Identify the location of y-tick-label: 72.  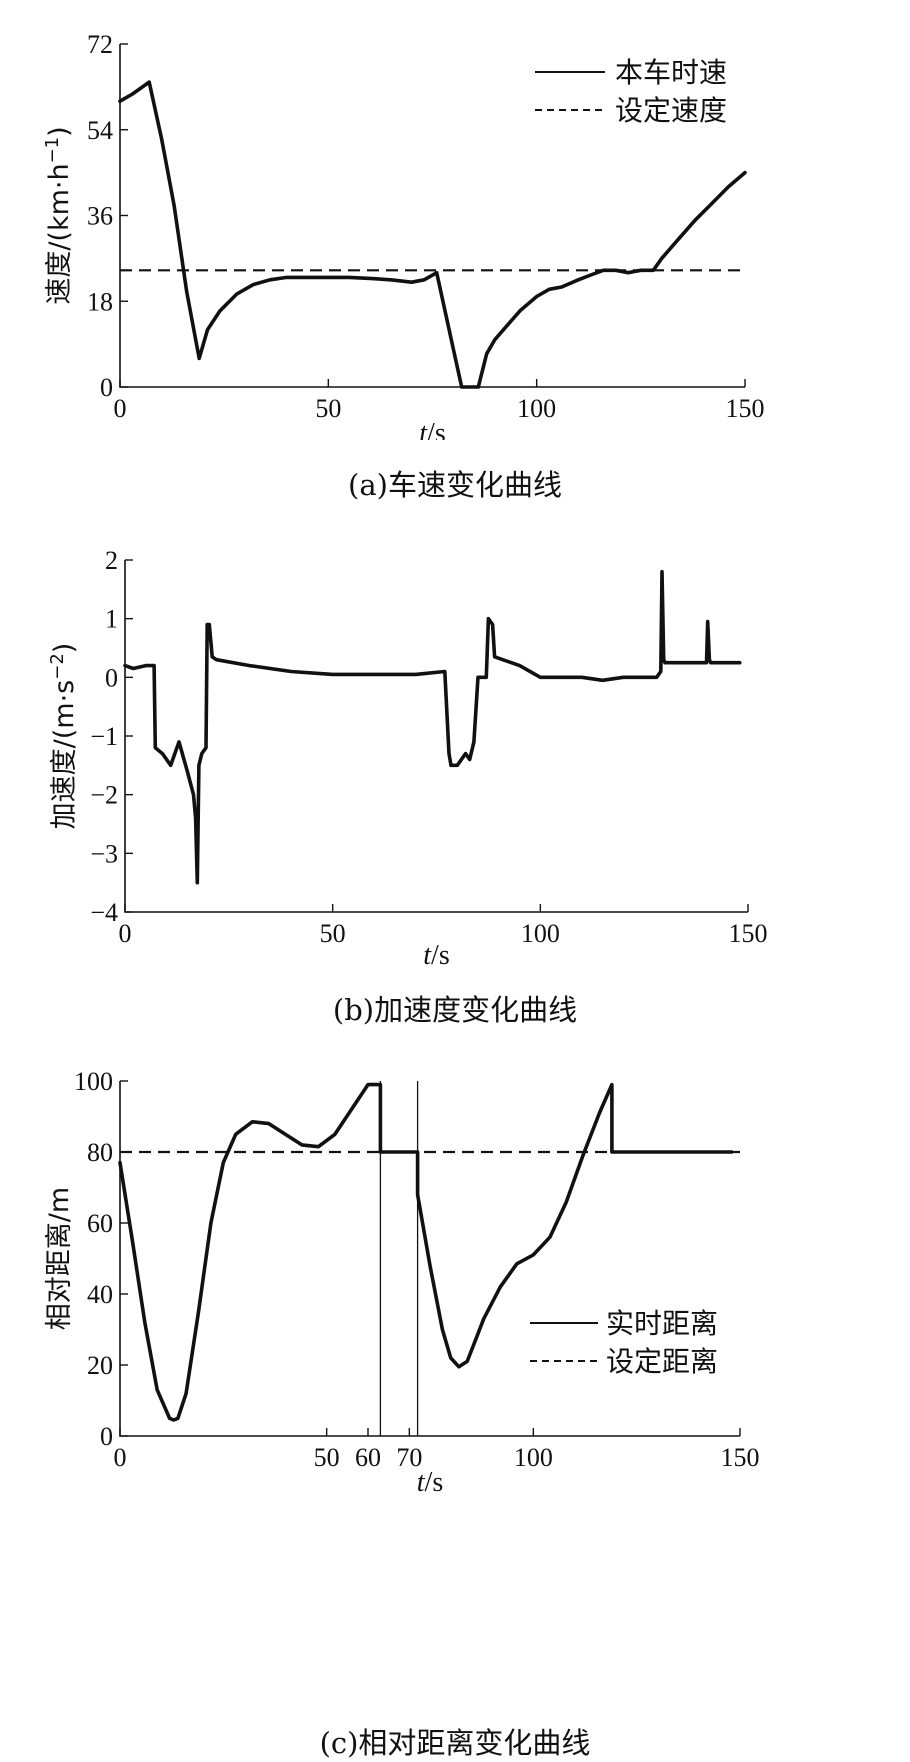
(100, 44).